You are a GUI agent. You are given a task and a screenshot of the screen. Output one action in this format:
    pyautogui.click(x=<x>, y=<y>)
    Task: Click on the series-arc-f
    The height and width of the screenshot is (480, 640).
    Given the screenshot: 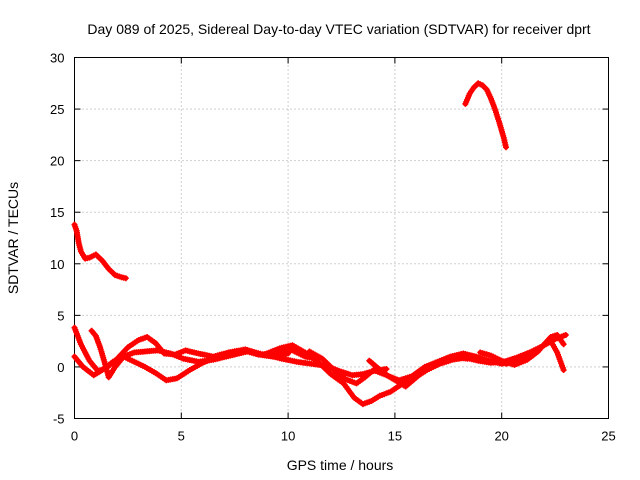 What is the action you would take?
    pyautogui.click(x=418, y=372)
    